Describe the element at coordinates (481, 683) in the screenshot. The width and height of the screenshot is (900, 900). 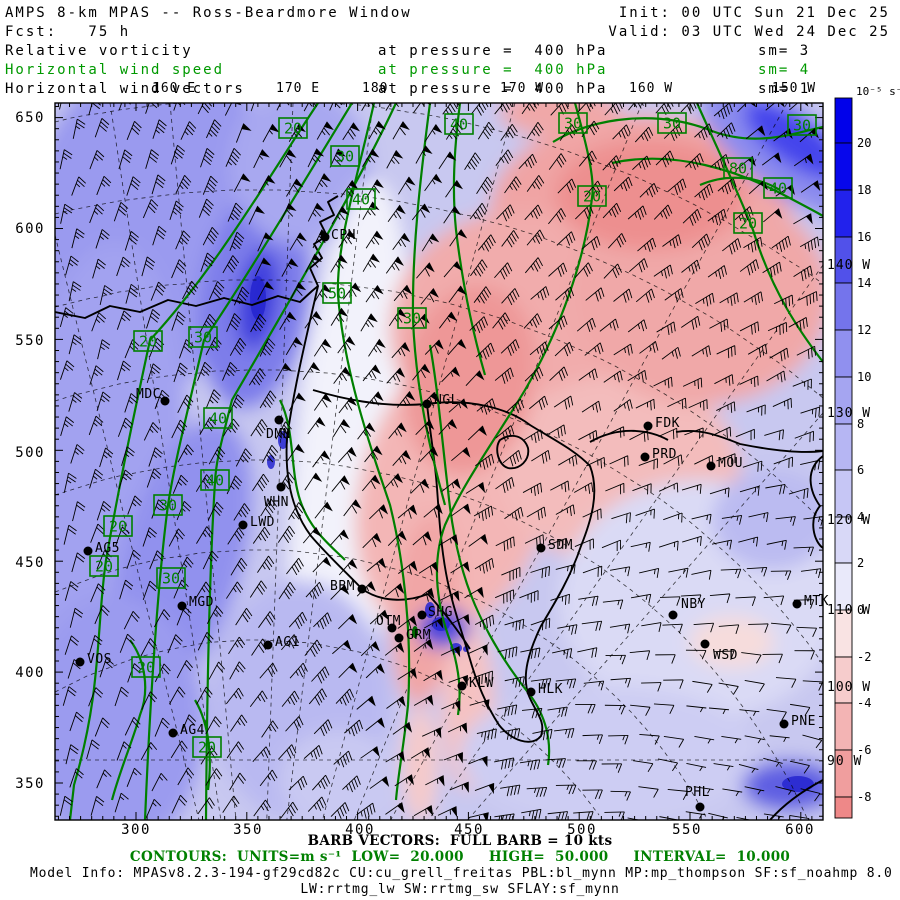
I see `station-label: KLW` at that location.